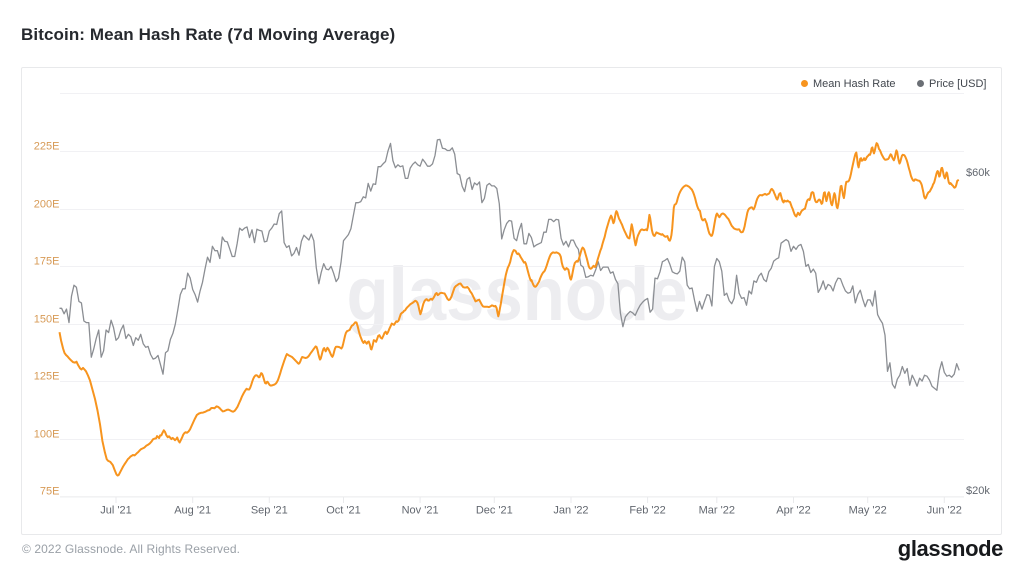 The width and height of the screenshot is (1024, 576). Describe the element at coordinates (793, 511) in the screenshot. I see `svg-text: Apr '22` at that location.